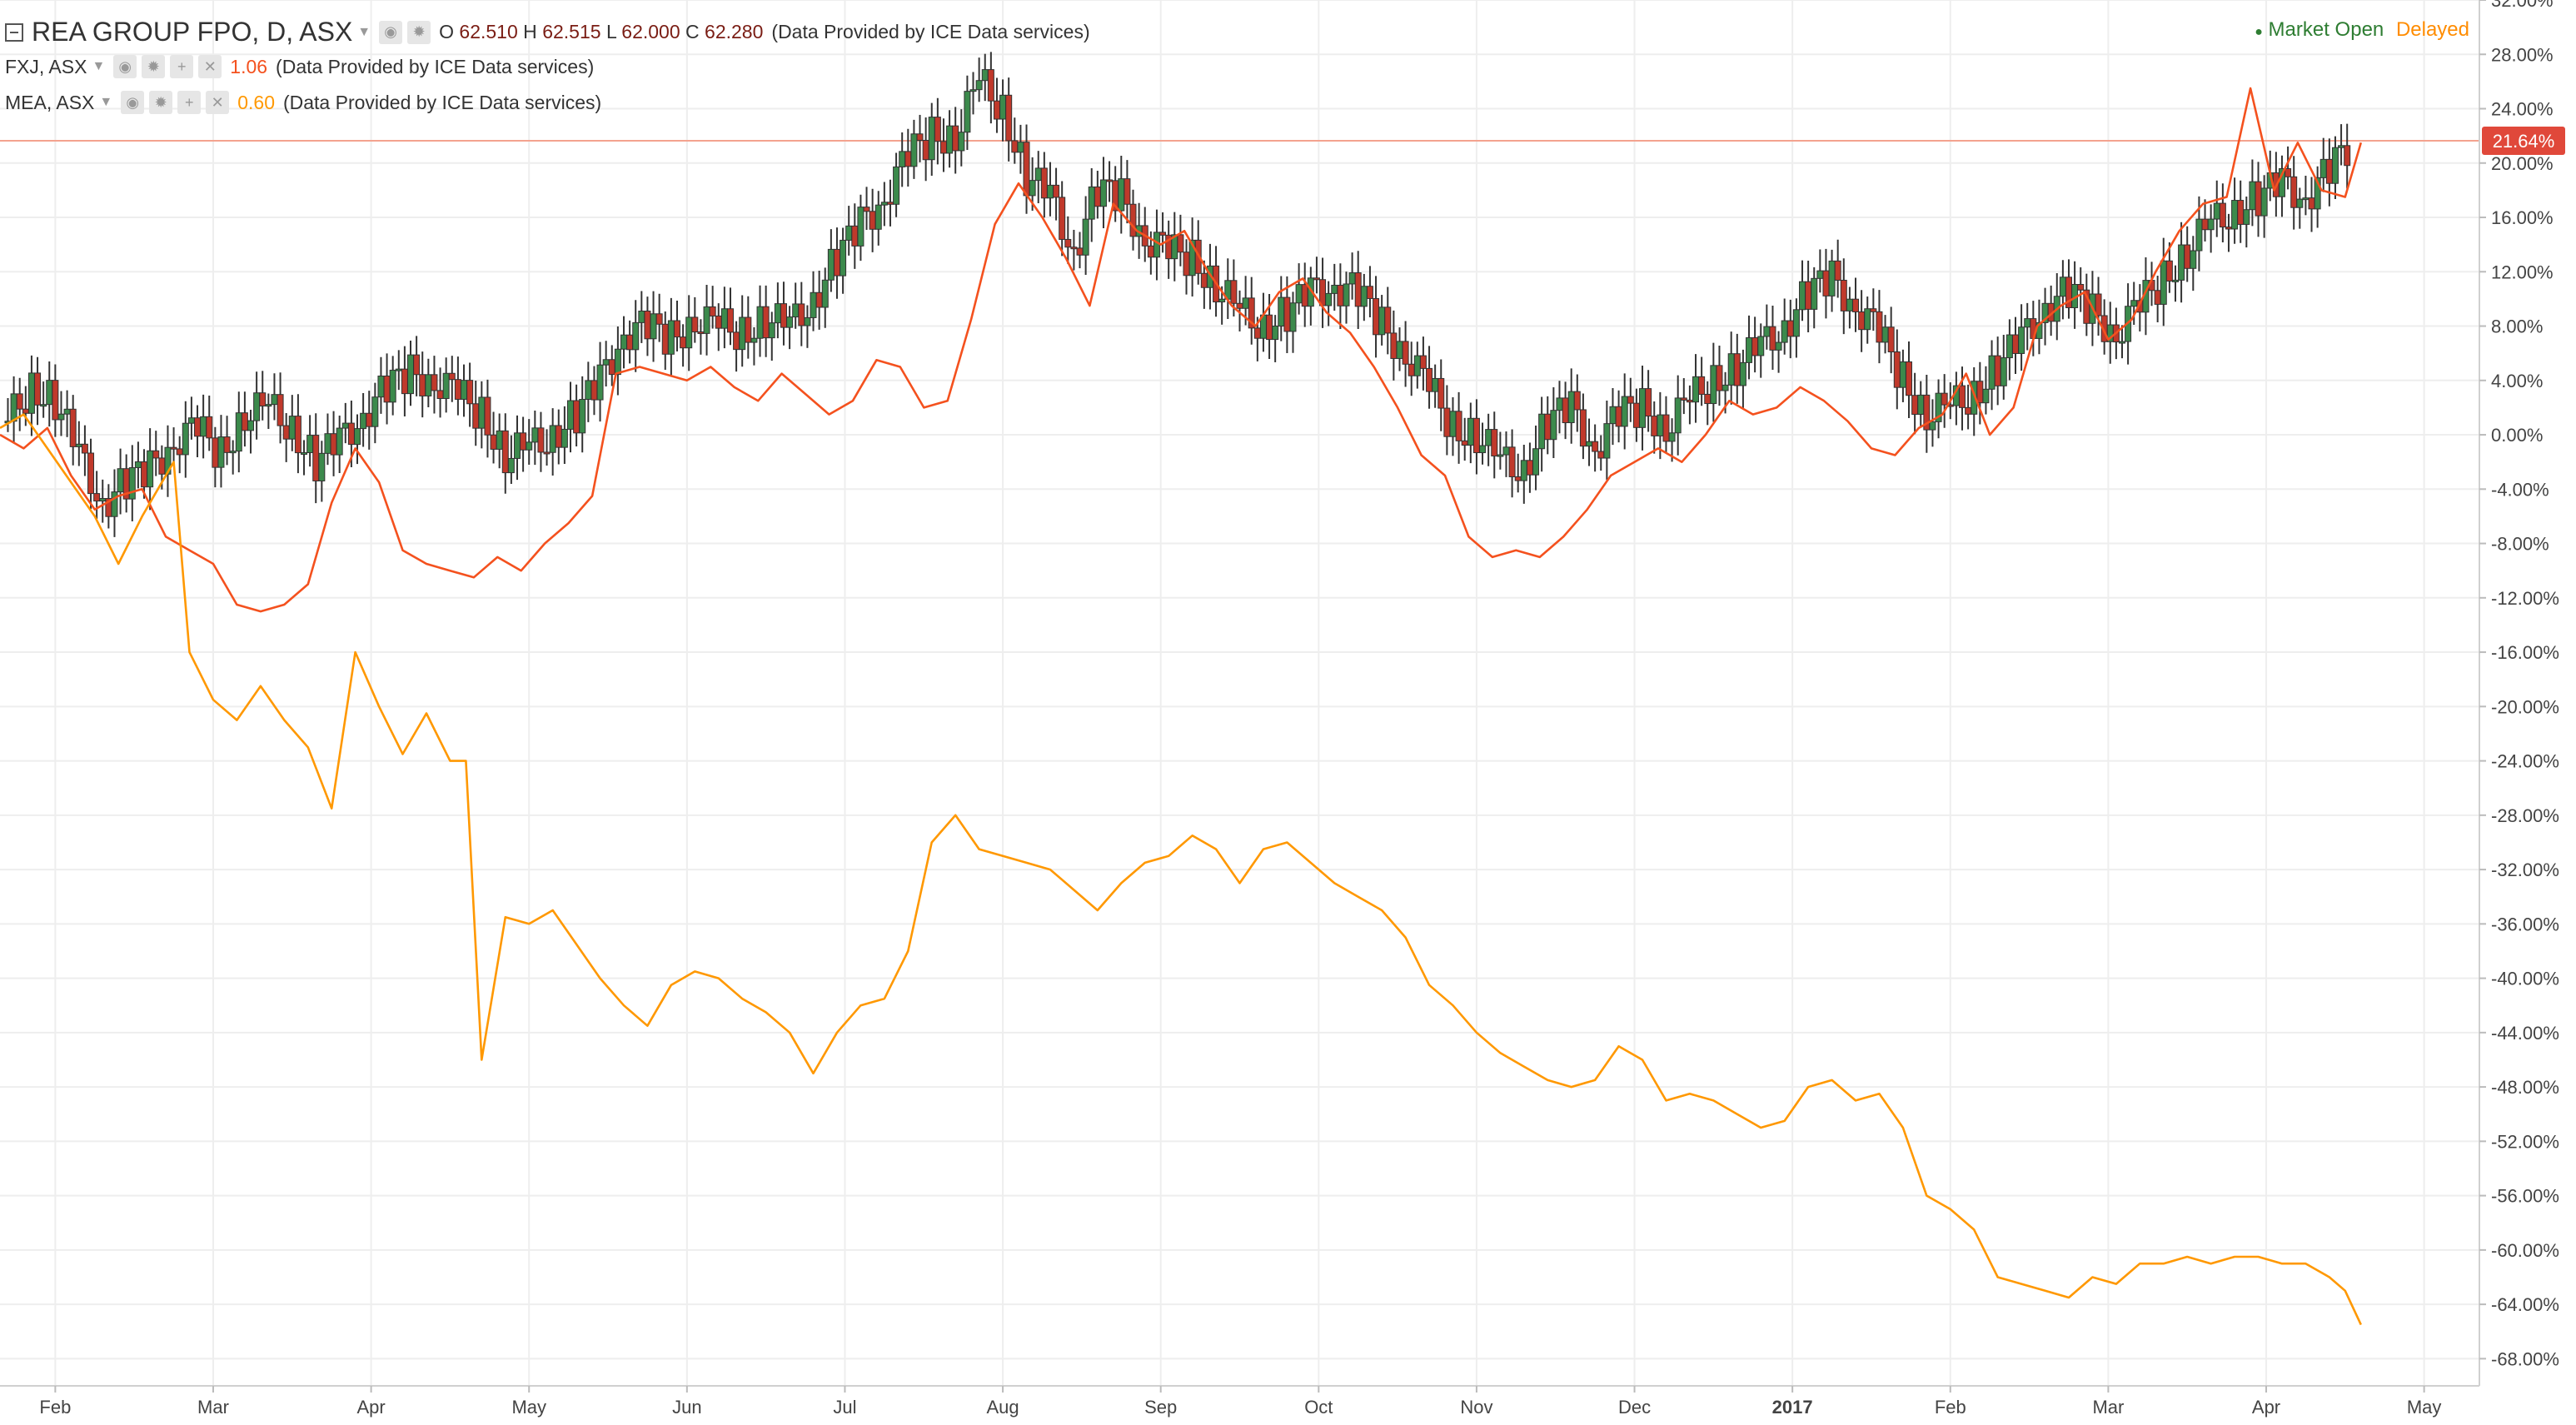  I want to click on x-tick-label: Feb, so click(1951, 1407).